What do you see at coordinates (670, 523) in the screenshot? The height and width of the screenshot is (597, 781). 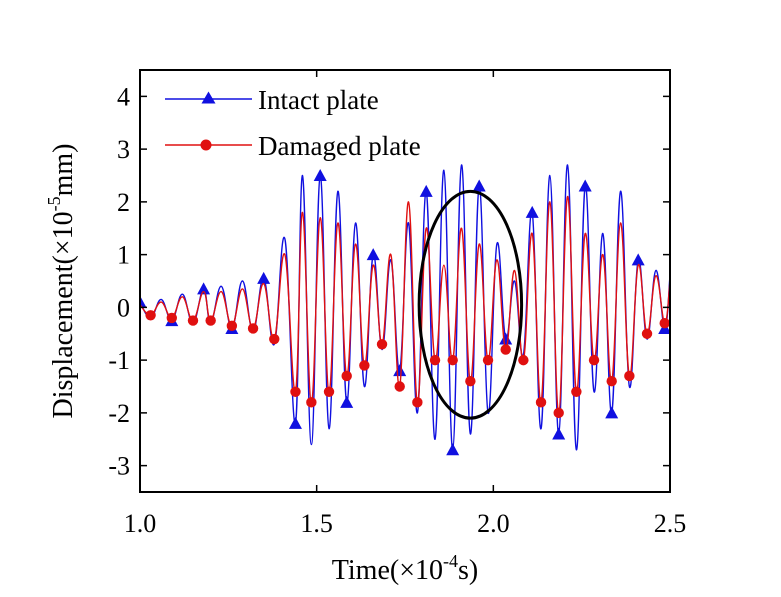 I see `x-tick-label: 2.5` at bounding box center [670, 523].